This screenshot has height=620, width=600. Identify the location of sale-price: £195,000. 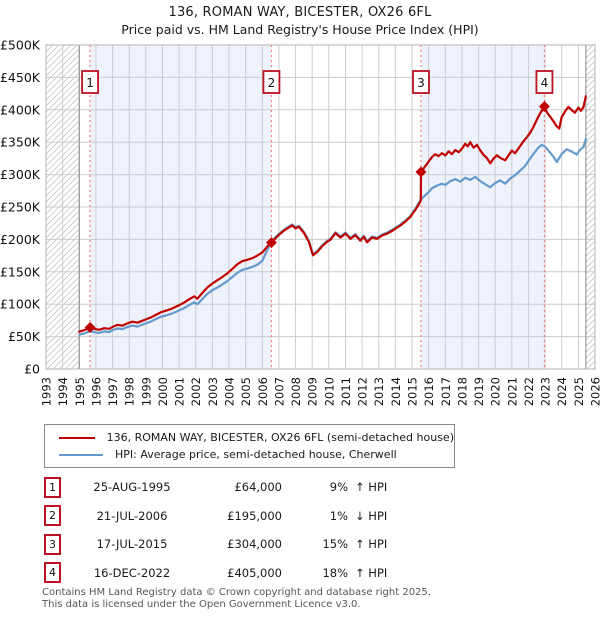
(254, 515).